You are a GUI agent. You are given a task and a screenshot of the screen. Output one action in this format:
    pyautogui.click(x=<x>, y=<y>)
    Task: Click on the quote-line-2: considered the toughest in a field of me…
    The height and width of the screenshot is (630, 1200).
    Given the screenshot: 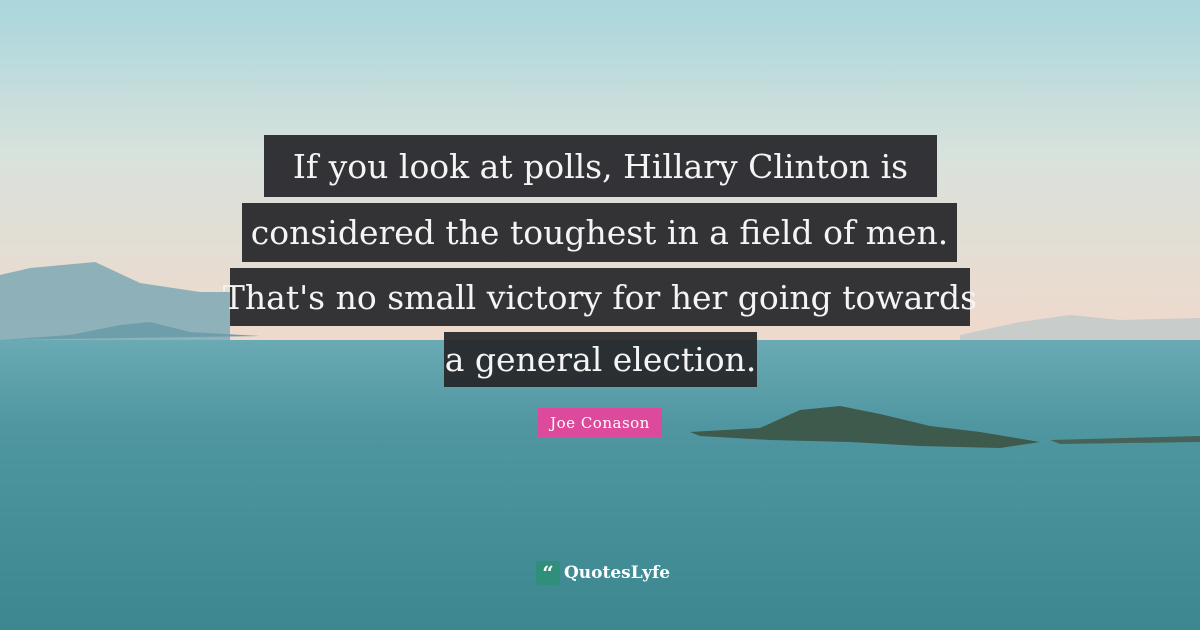 What is the action you would take?
    pyautogui.click(x=599, y=232)
    